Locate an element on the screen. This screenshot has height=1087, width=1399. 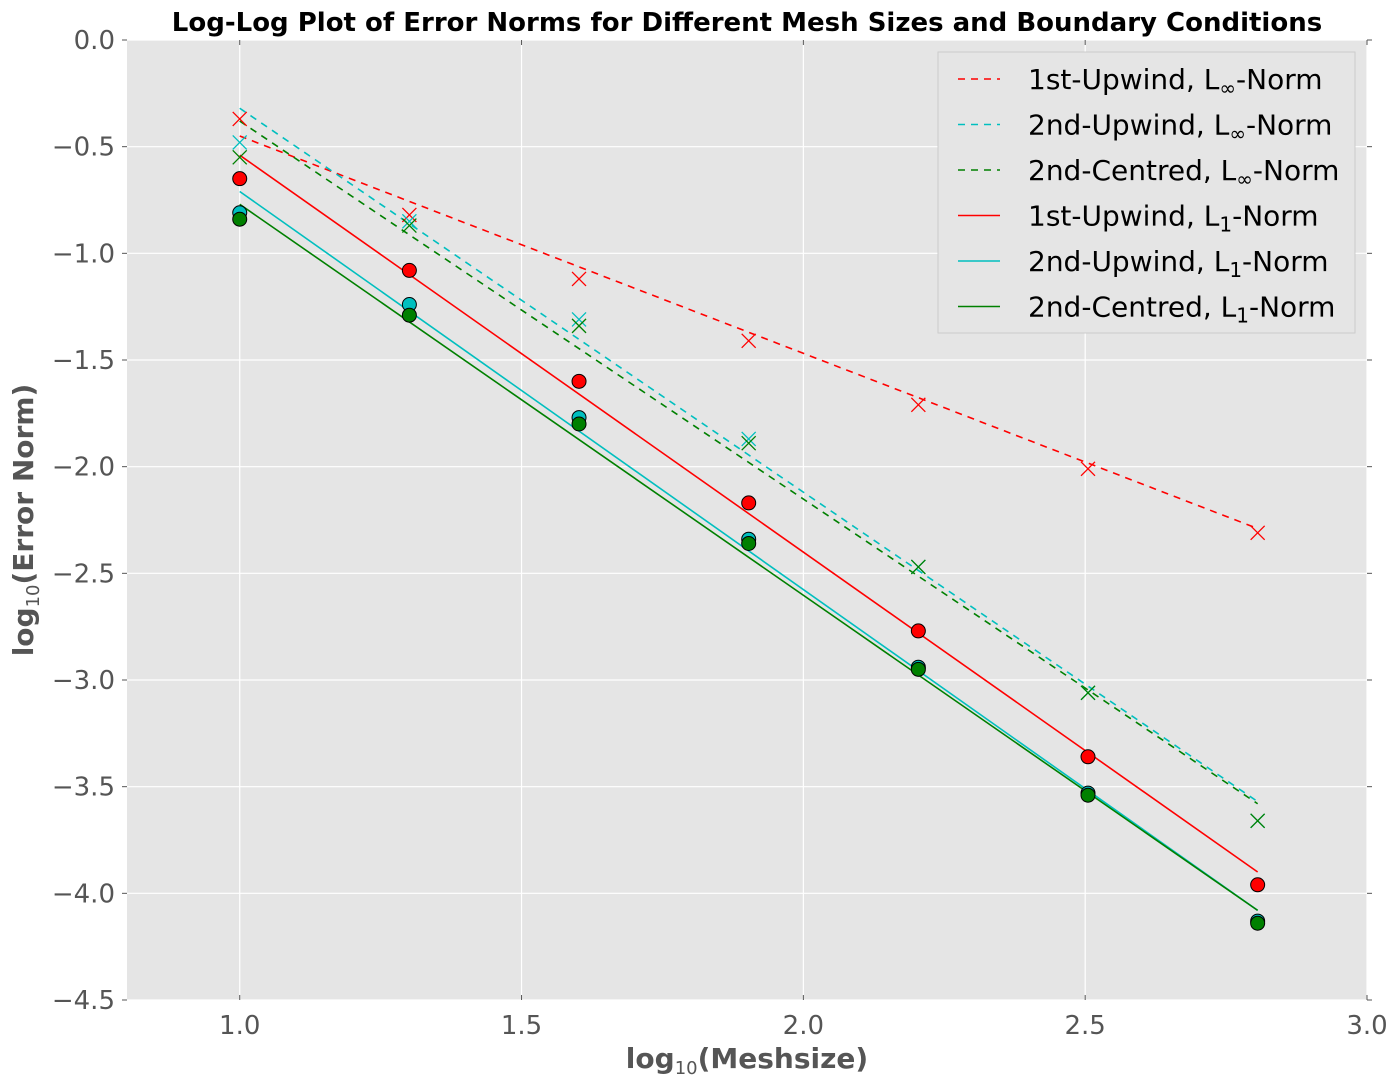
y-axis-label-prefix: log is located at coordinates (23, 631).